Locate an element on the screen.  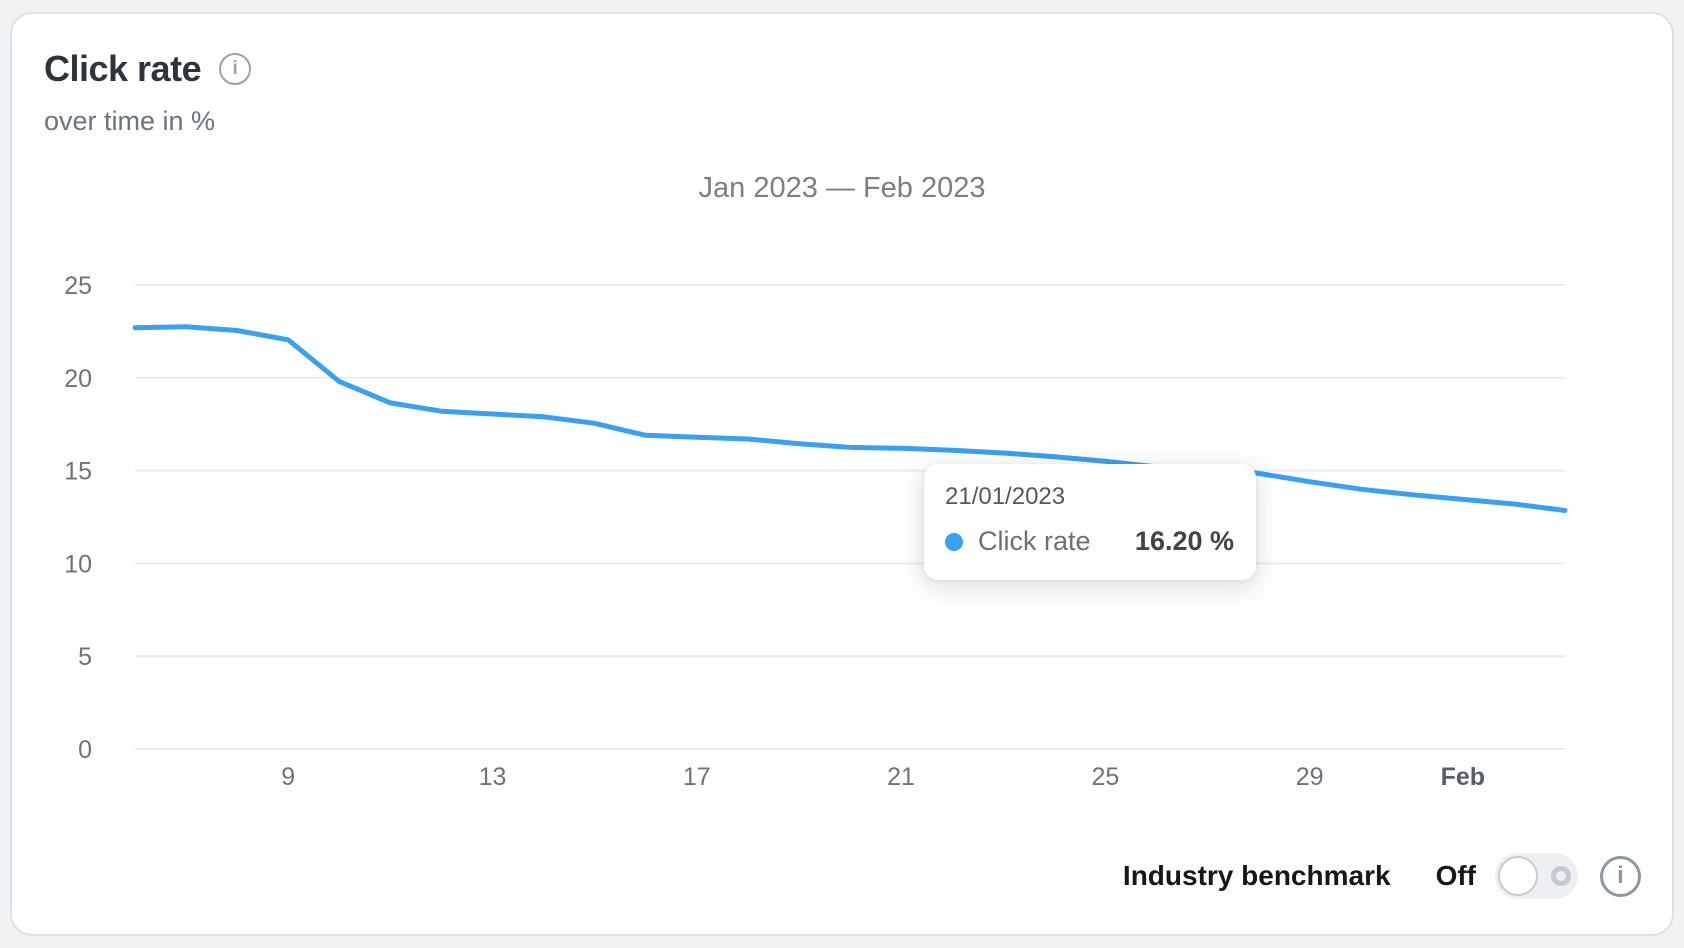
page-title: Click rate is located at coordinates (123, 68).